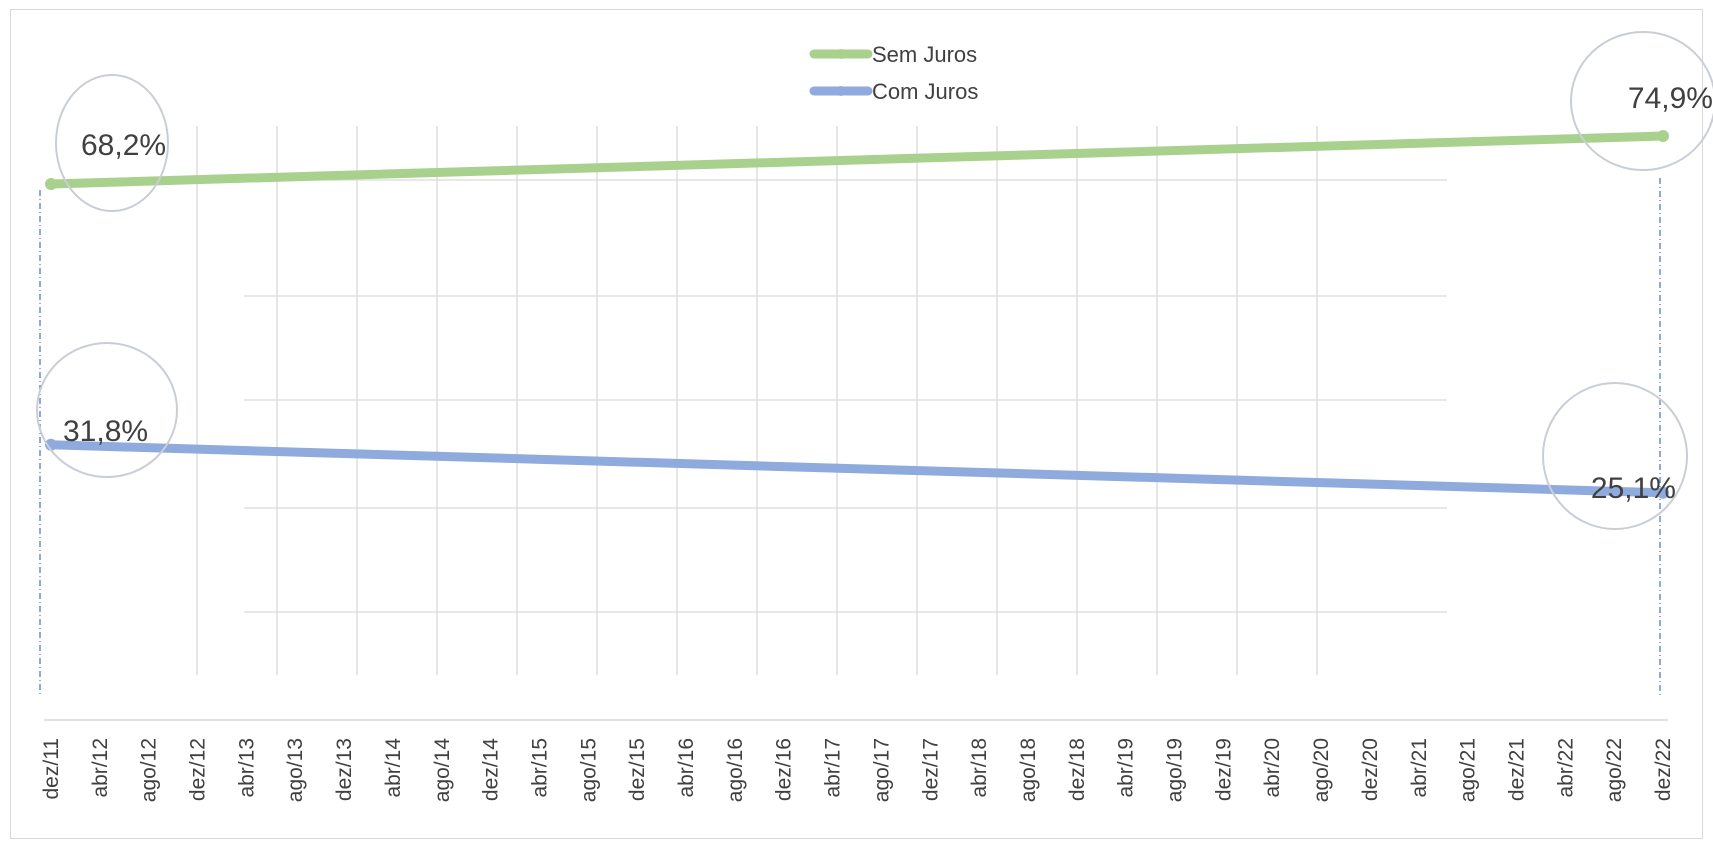 The width and height of the screenshot is (1713, 851). I want to click on x-tick-label: dez/14, so click(491, 769).